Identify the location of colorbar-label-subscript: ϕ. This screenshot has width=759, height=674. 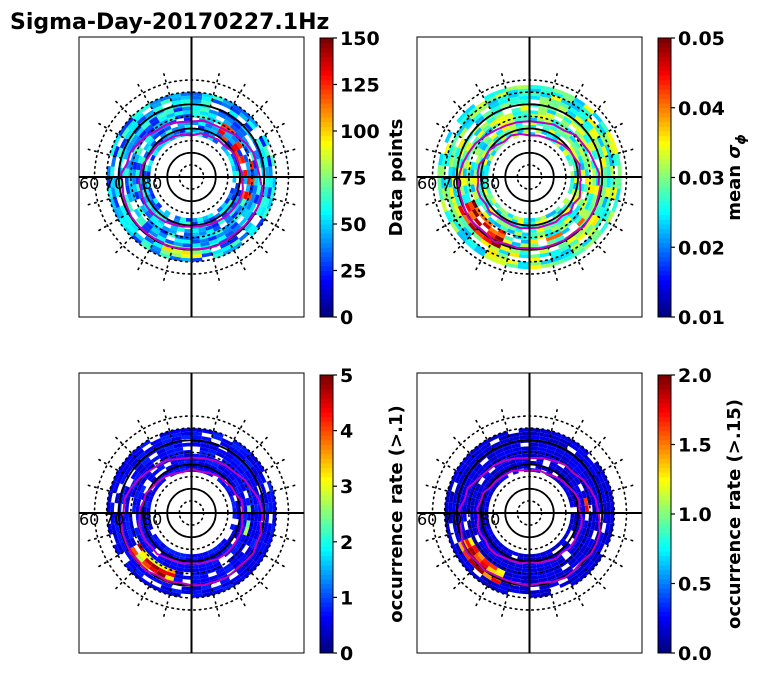
(741, 139).